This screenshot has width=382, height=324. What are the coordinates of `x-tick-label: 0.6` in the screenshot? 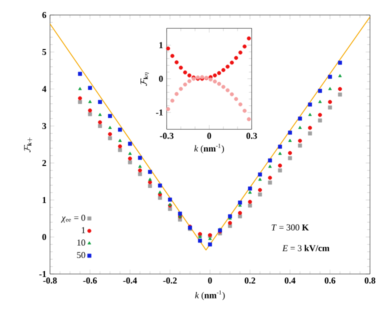 It's located at (330, 281).